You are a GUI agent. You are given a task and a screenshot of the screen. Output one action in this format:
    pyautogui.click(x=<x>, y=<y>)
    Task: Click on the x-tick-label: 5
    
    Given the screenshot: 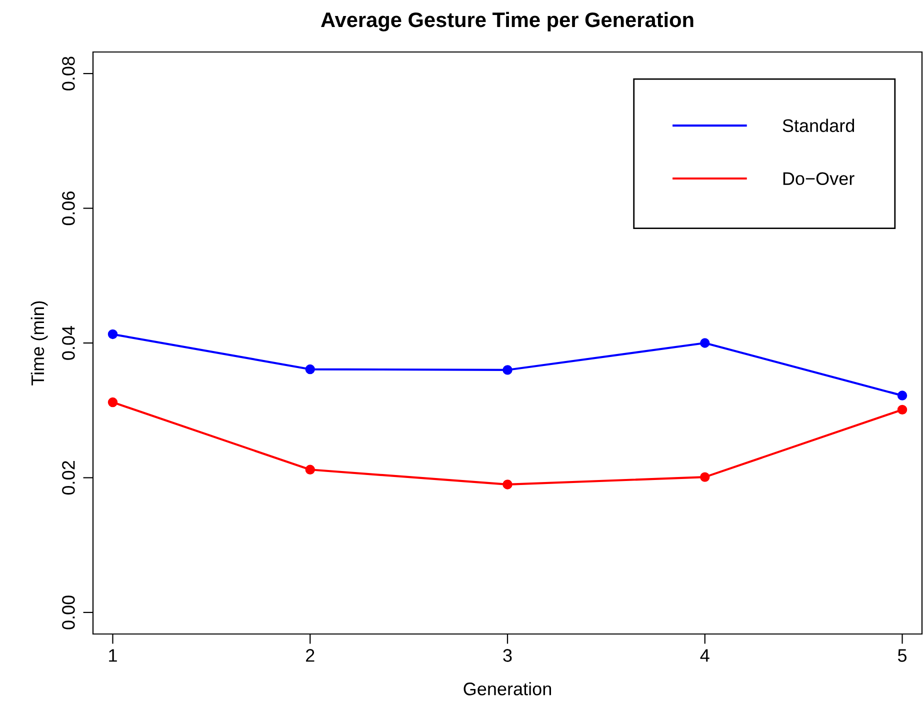 What is the action you would take?
    pyautogui.click(x=902, y=655)
    